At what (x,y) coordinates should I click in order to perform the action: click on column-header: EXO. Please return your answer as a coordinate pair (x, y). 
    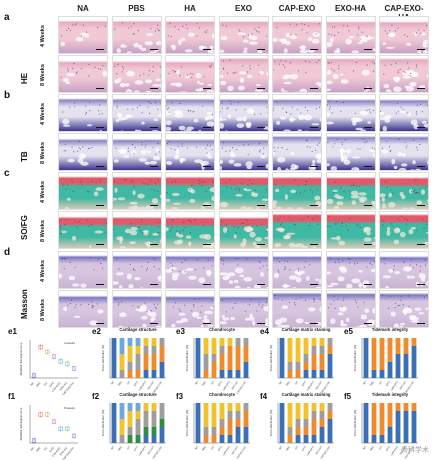
    Looking at the image, I should click on (243, 8).